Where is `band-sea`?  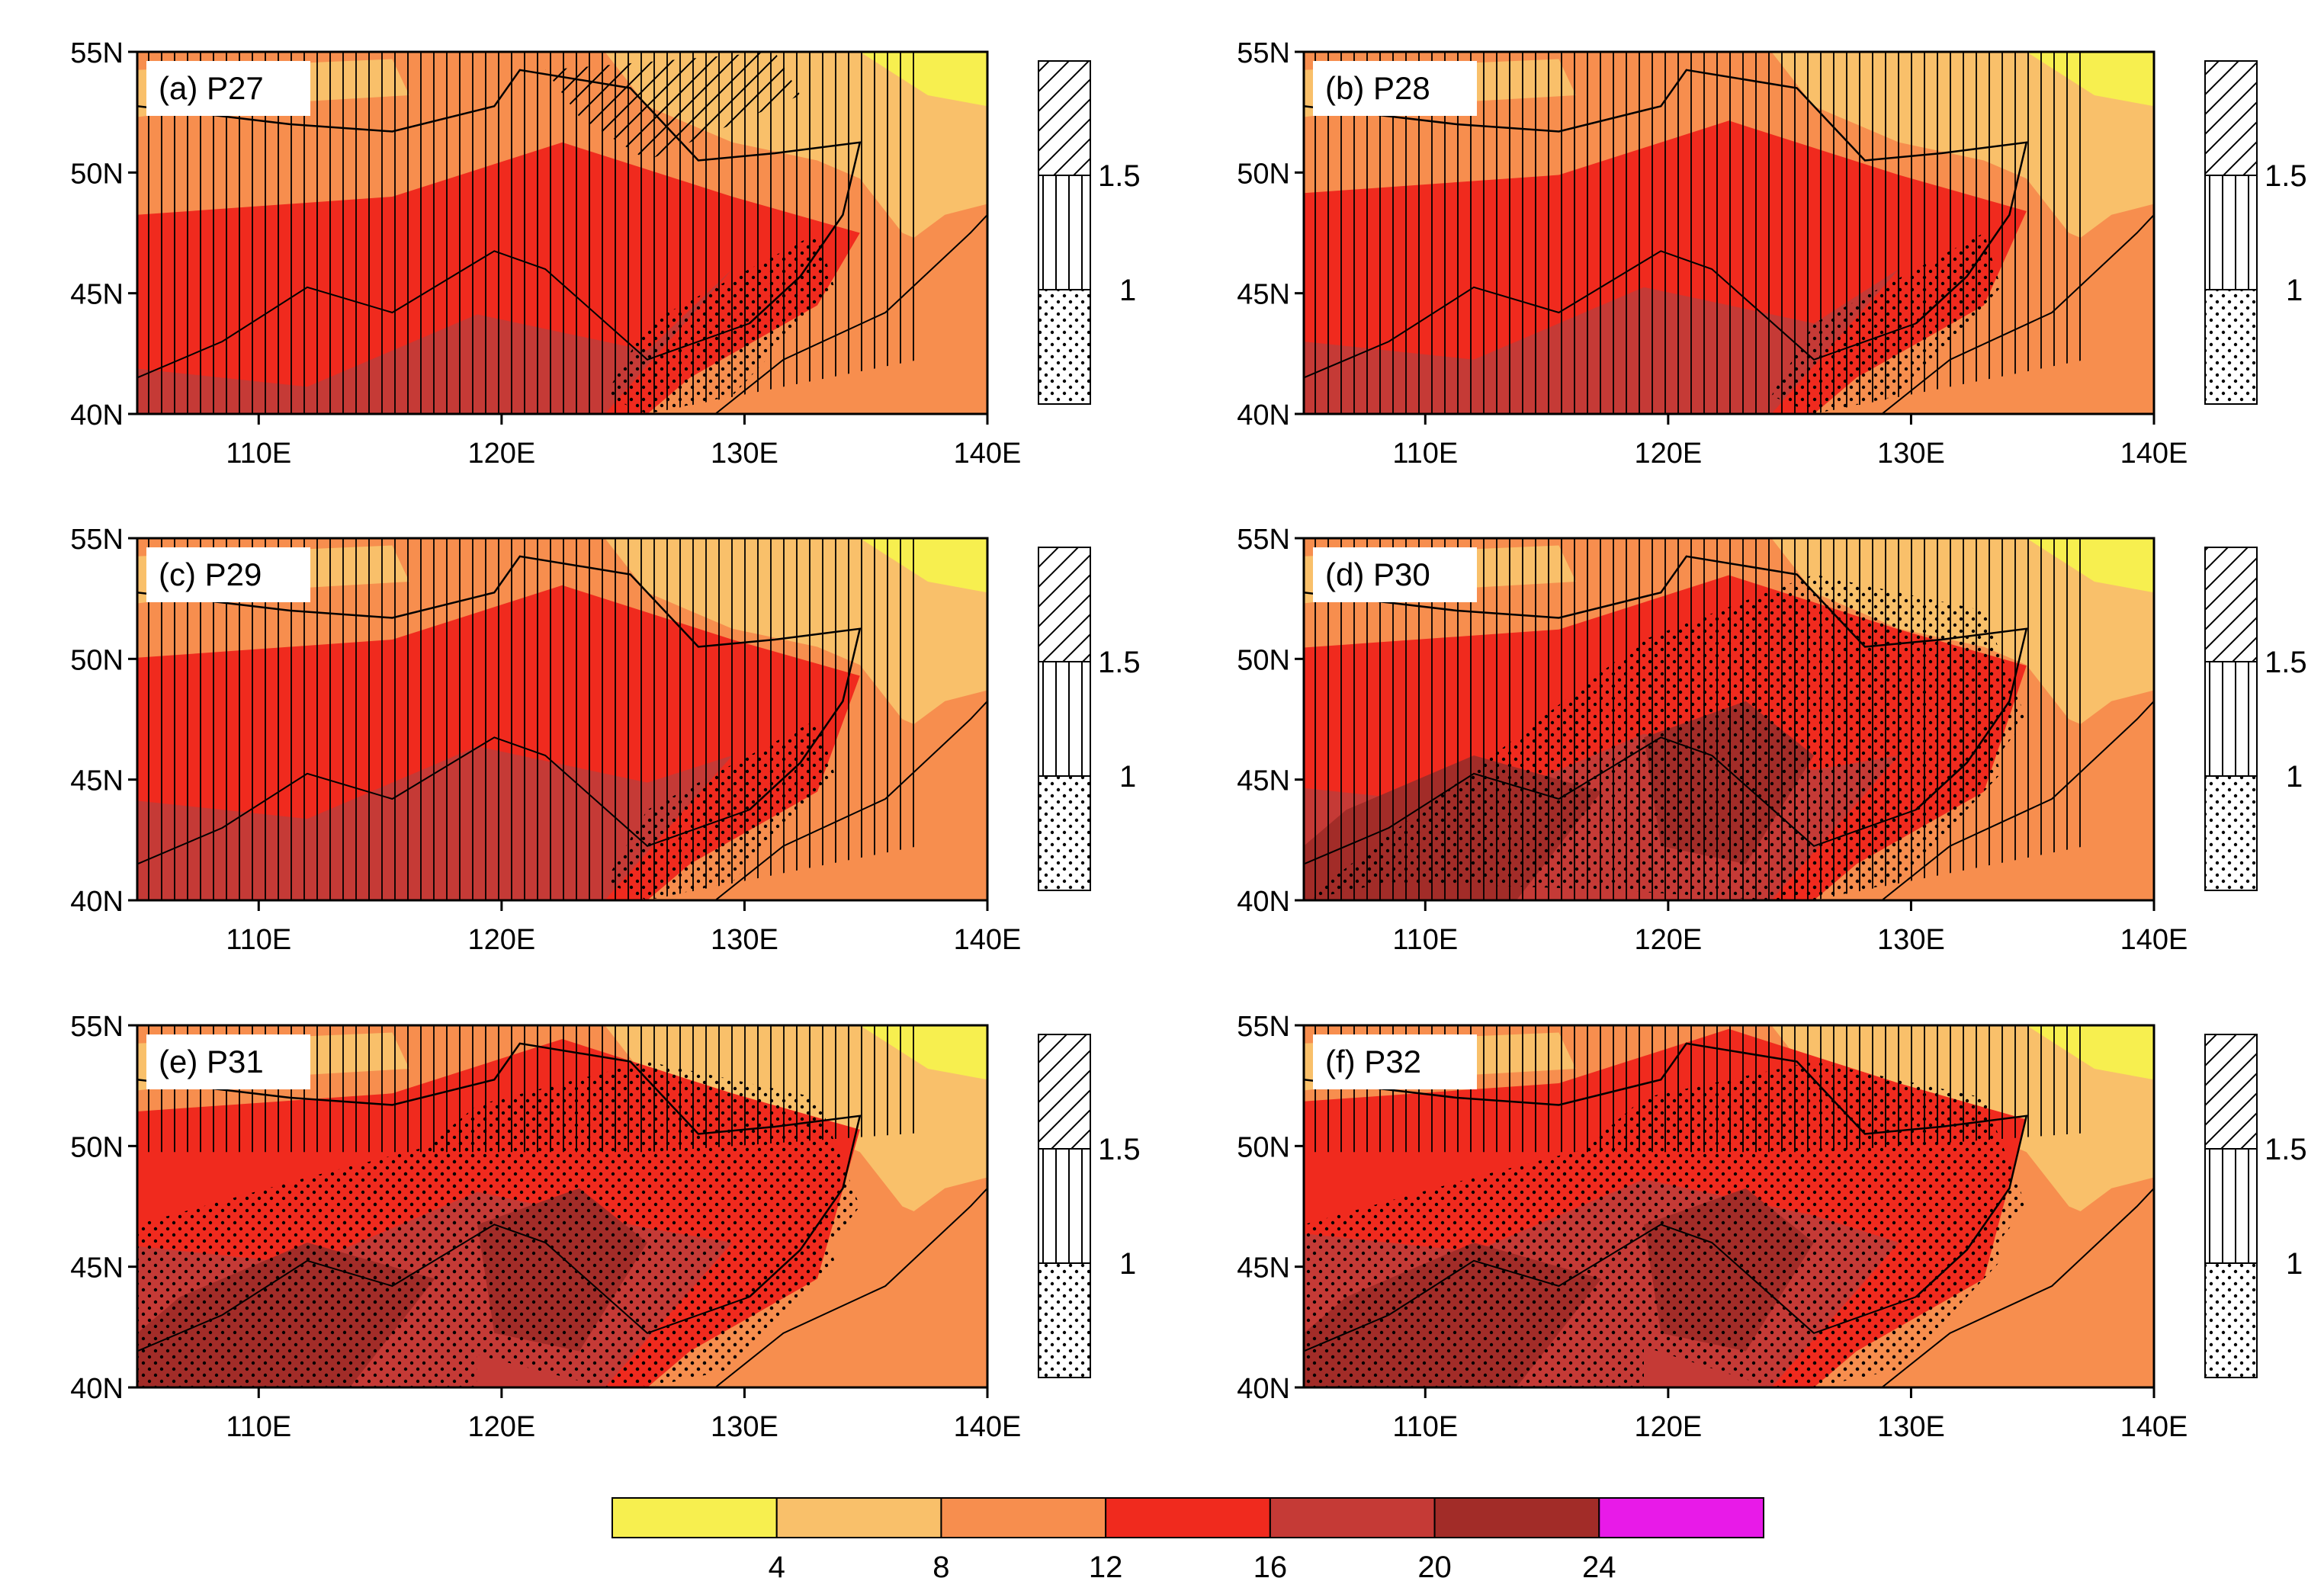 band-sea is located at coordinates (851, 1282).